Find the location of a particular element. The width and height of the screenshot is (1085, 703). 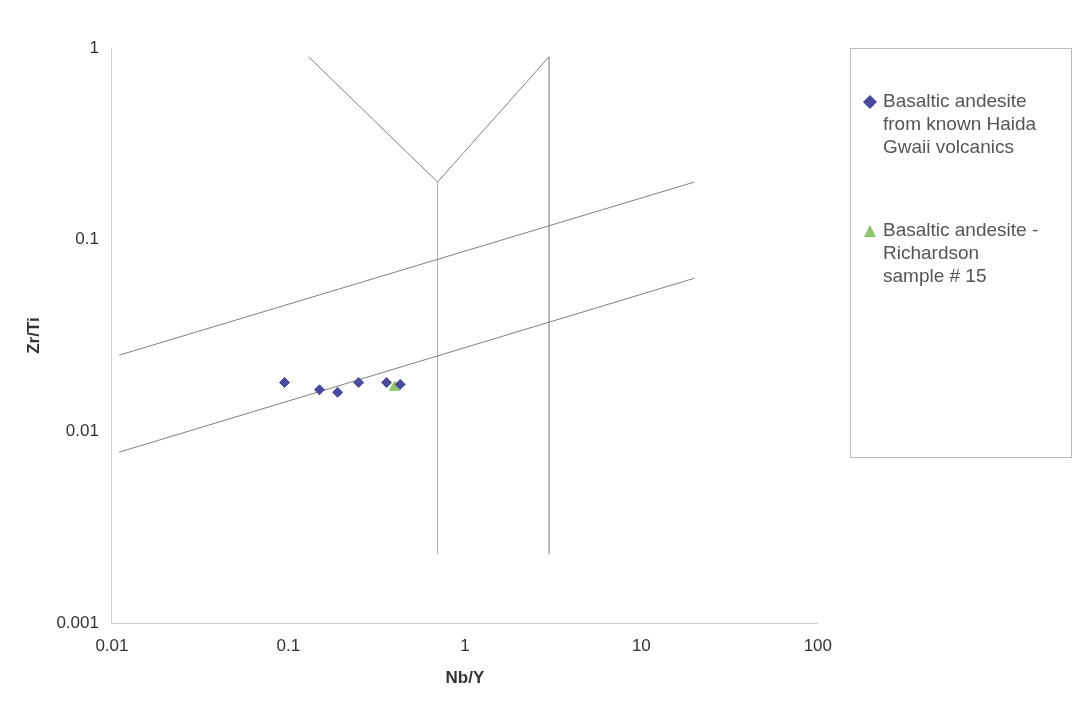

y-tick-label: 0.01 is located at coordinates (82, 431).